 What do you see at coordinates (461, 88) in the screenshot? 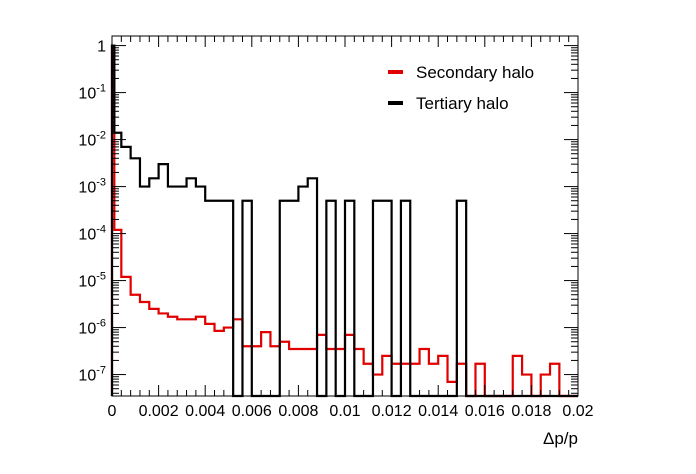
I see `legend: Secondary halo Tertiary halo` at bounding box center [461, 88].